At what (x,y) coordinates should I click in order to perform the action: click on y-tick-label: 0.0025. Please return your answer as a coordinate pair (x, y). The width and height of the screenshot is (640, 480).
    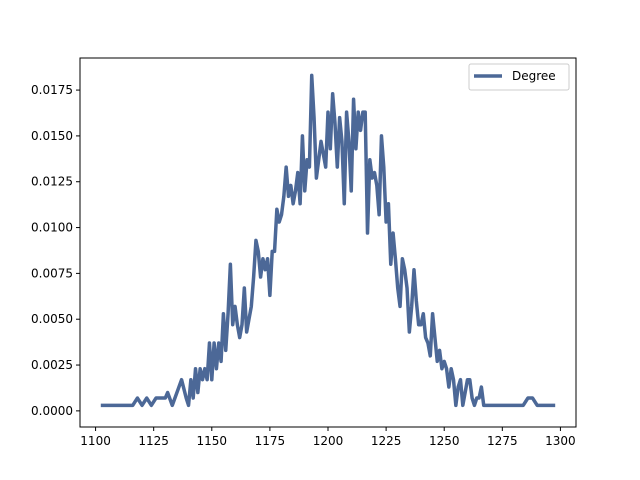
    Looking at the image, I should click on (52, 365).